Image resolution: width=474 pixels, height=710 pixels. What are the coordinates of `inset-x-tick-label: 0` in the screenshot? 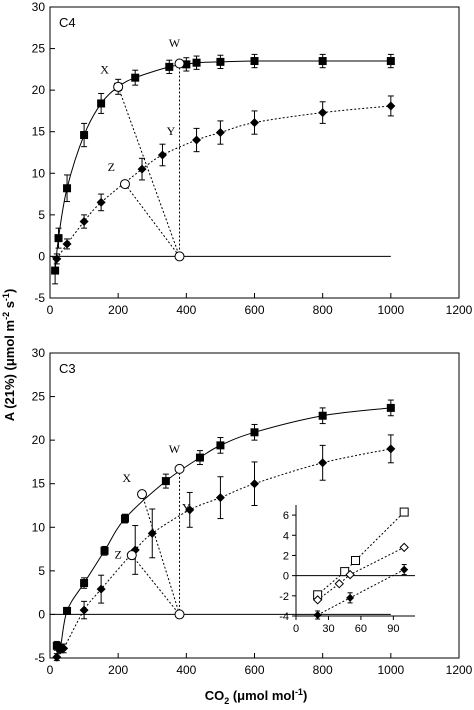 It's located at (296, 629).